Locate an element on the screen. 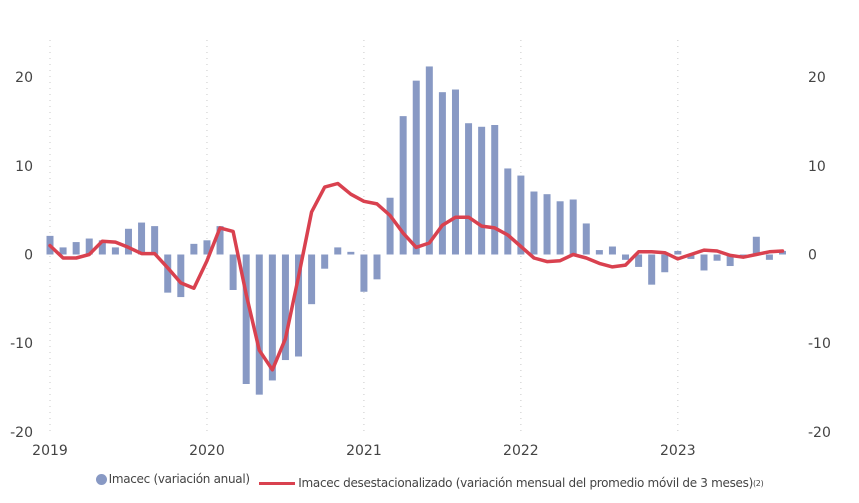  y-tick-left--10: -10 is located at coordinates (21, 344).